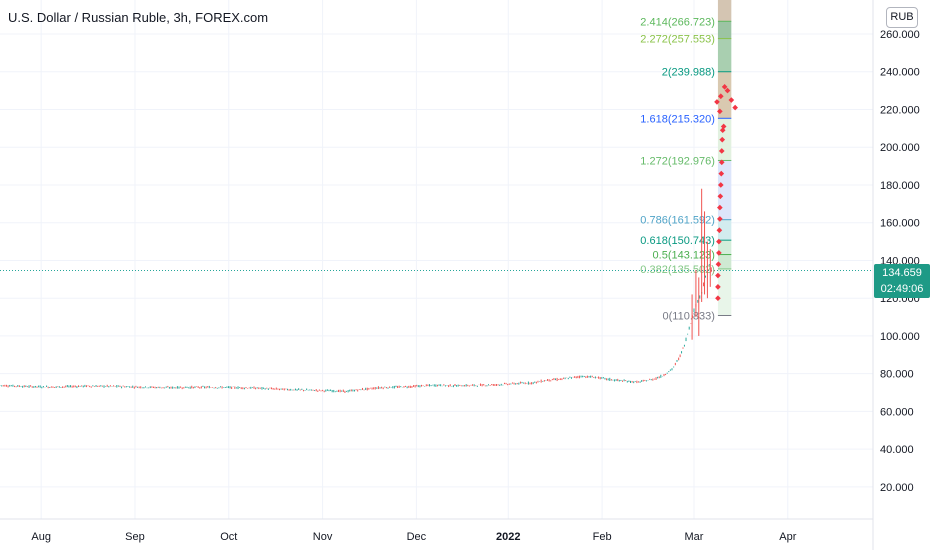 The height and width of the screenshot is (550, 932). Describe the element at coordinates (677, 161) in the screenshot. I see `fib-level-label: 1.272(192.976)` at that location.